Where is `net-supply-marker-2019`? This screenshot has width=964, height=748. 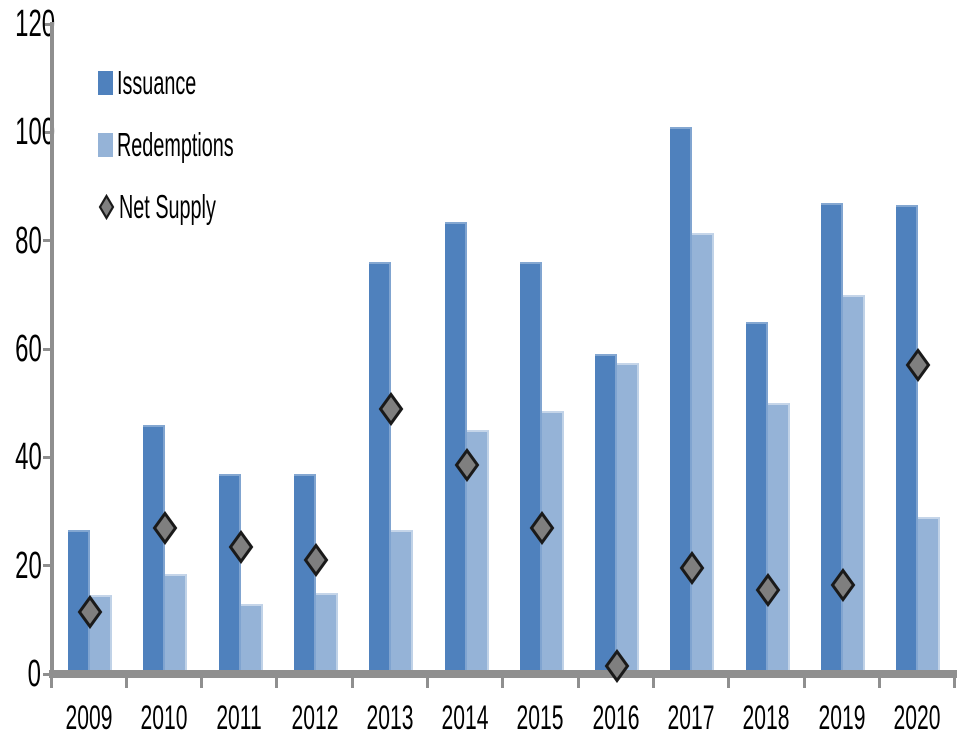 net-supply-marker-2019 is located at coordinates (843, 584).